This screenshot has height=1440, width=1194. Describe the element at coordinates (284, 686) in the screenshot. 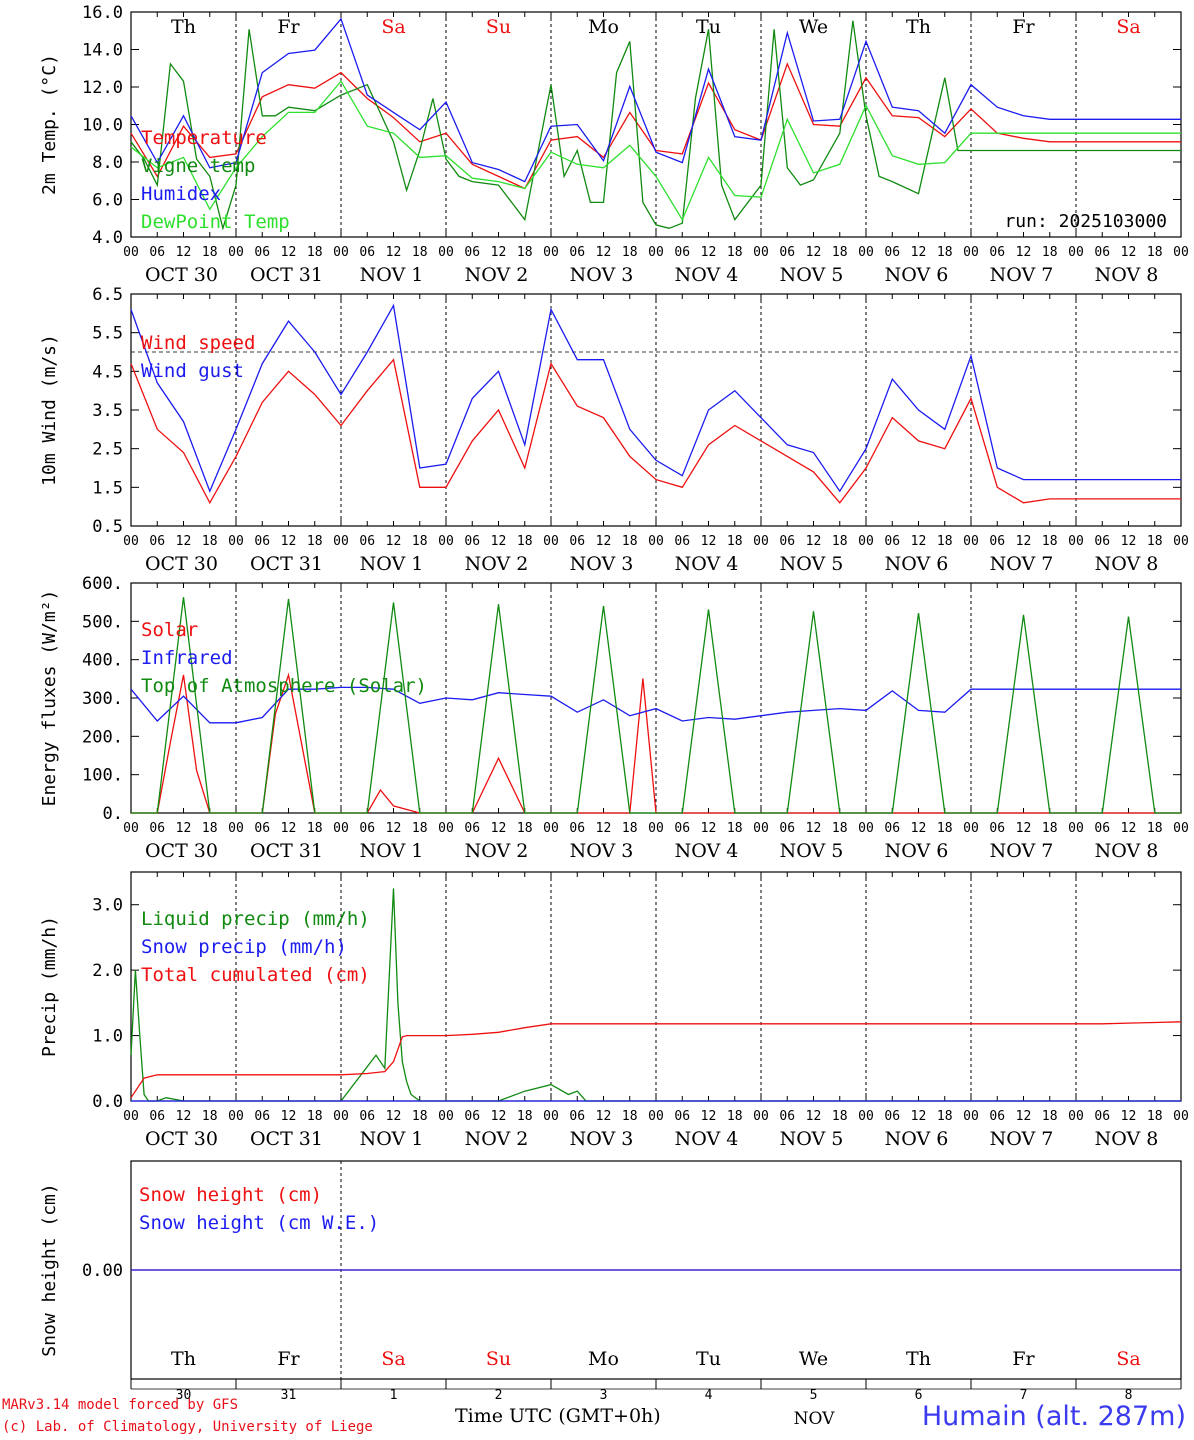

I see `energy-legend-label: Top of Atmosphere (Solar)` at that location.